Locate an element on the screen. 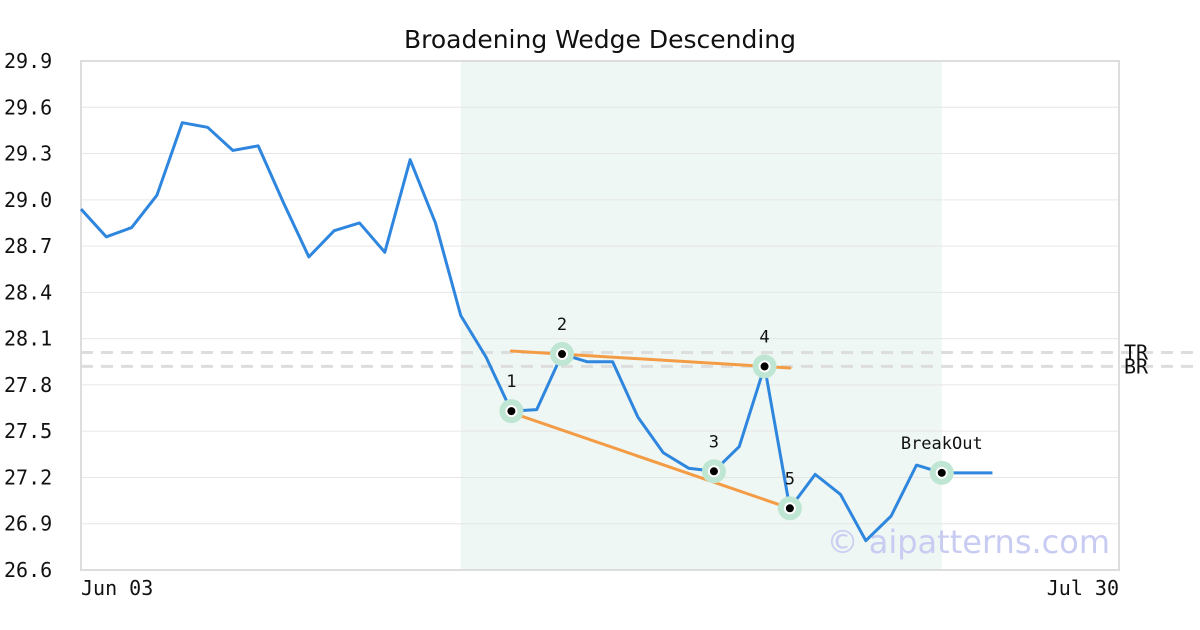 The width and height of the screenshot is (1200, 630). pattern-point-5-marker is located at coordinates (789, 508).